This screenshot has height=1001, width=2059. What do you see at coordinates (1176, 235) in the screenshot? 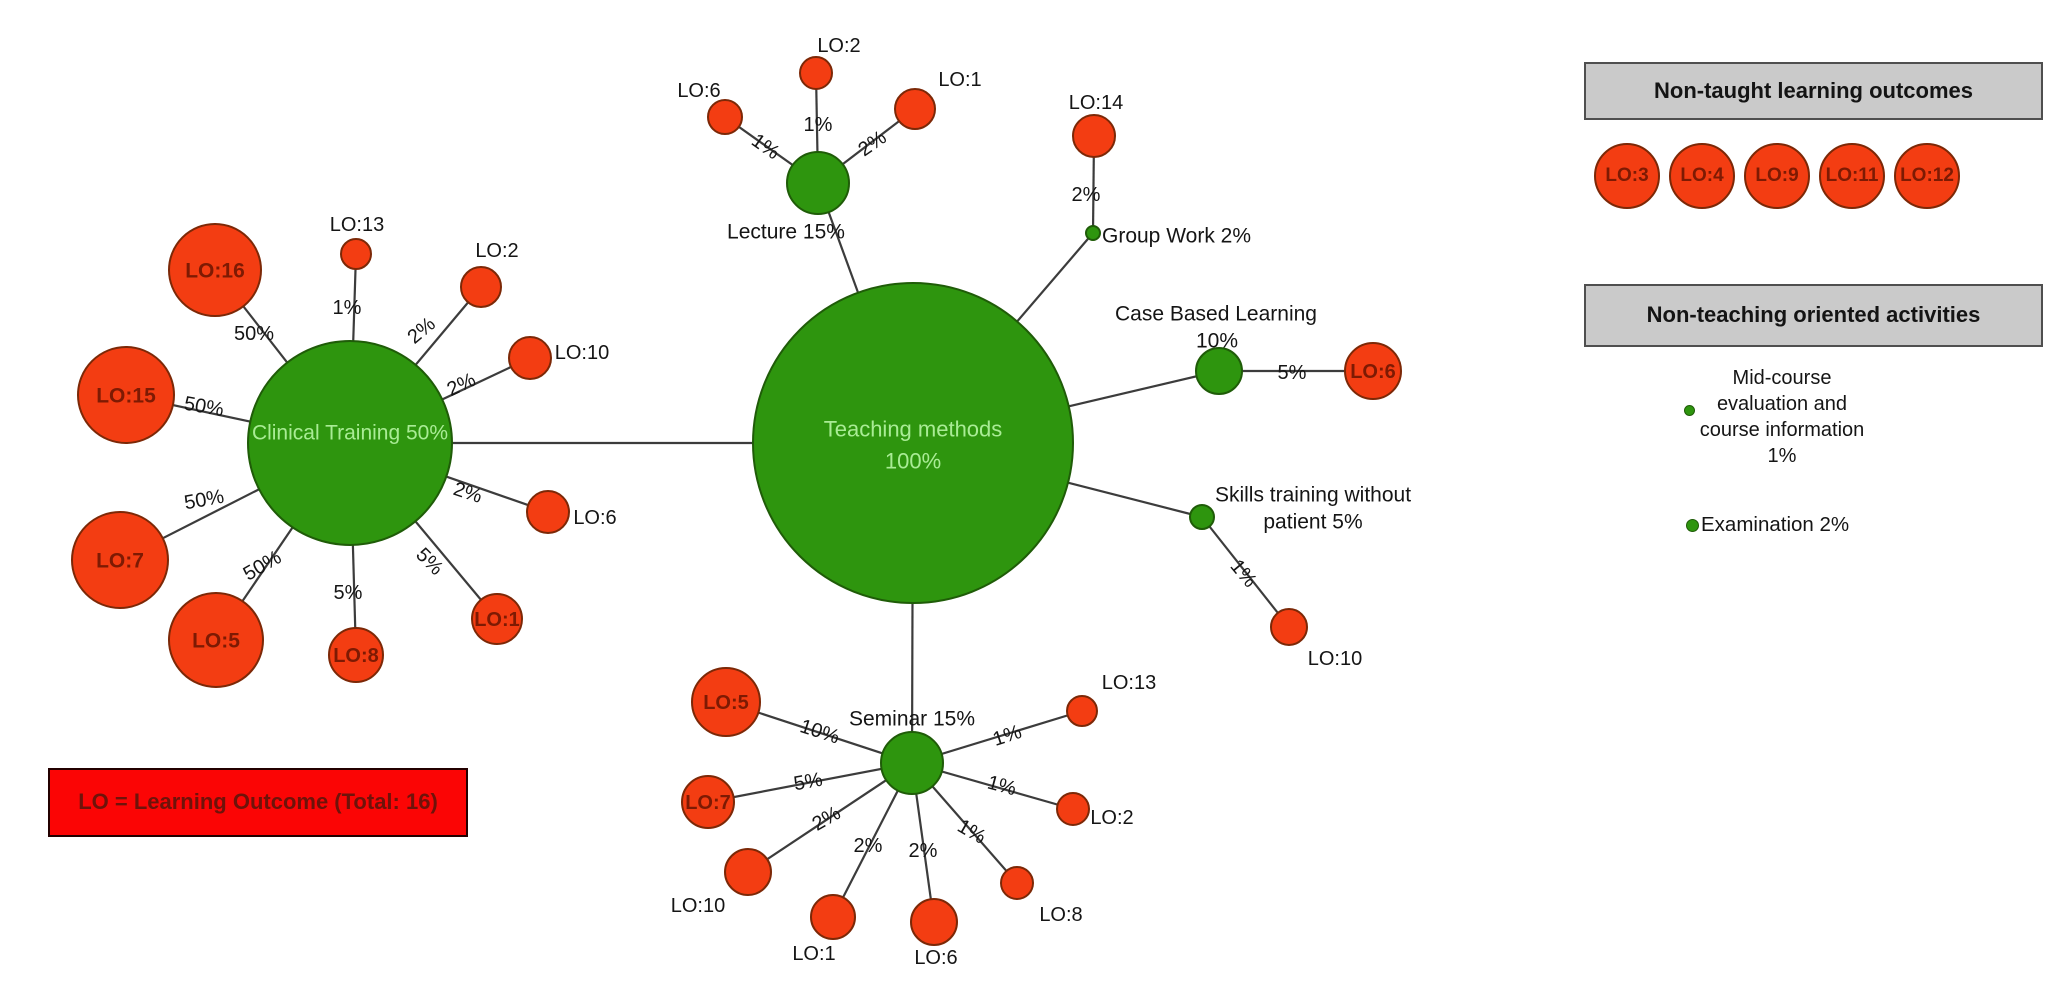
I see `label-groupwork-title: Group Work 2%` at bounding box center [1176, 235].